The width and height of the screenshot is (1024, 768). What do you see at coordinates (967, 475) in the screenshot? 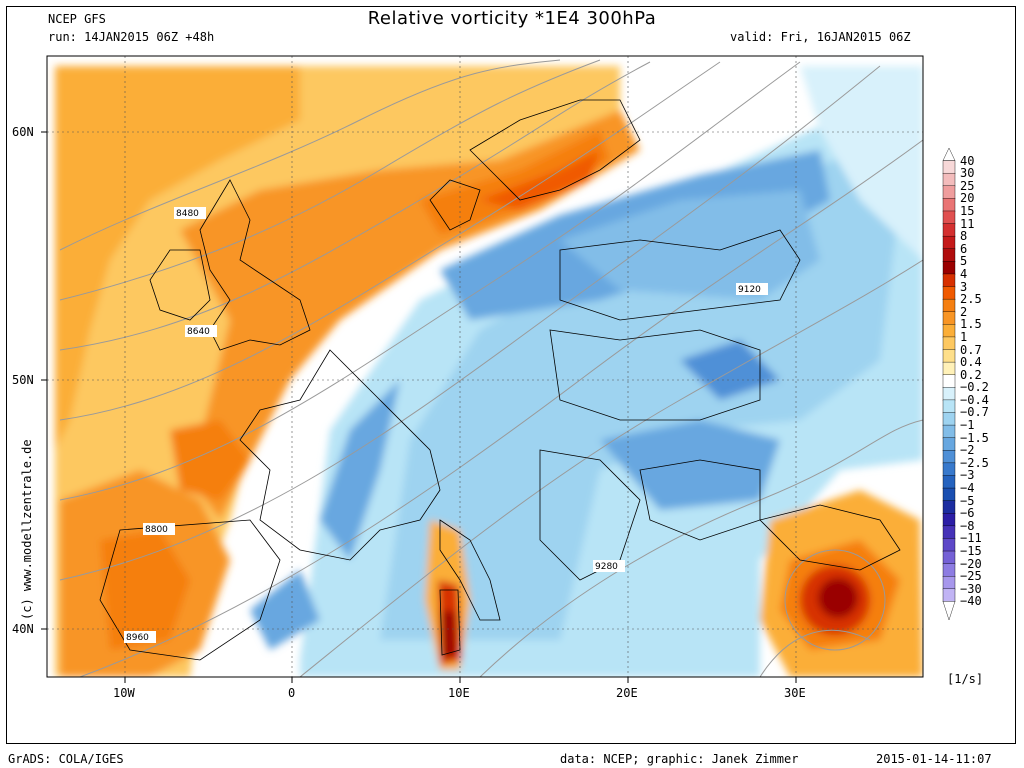
I see `colorbar-level-label: −3` at bounding box center [967, 475].